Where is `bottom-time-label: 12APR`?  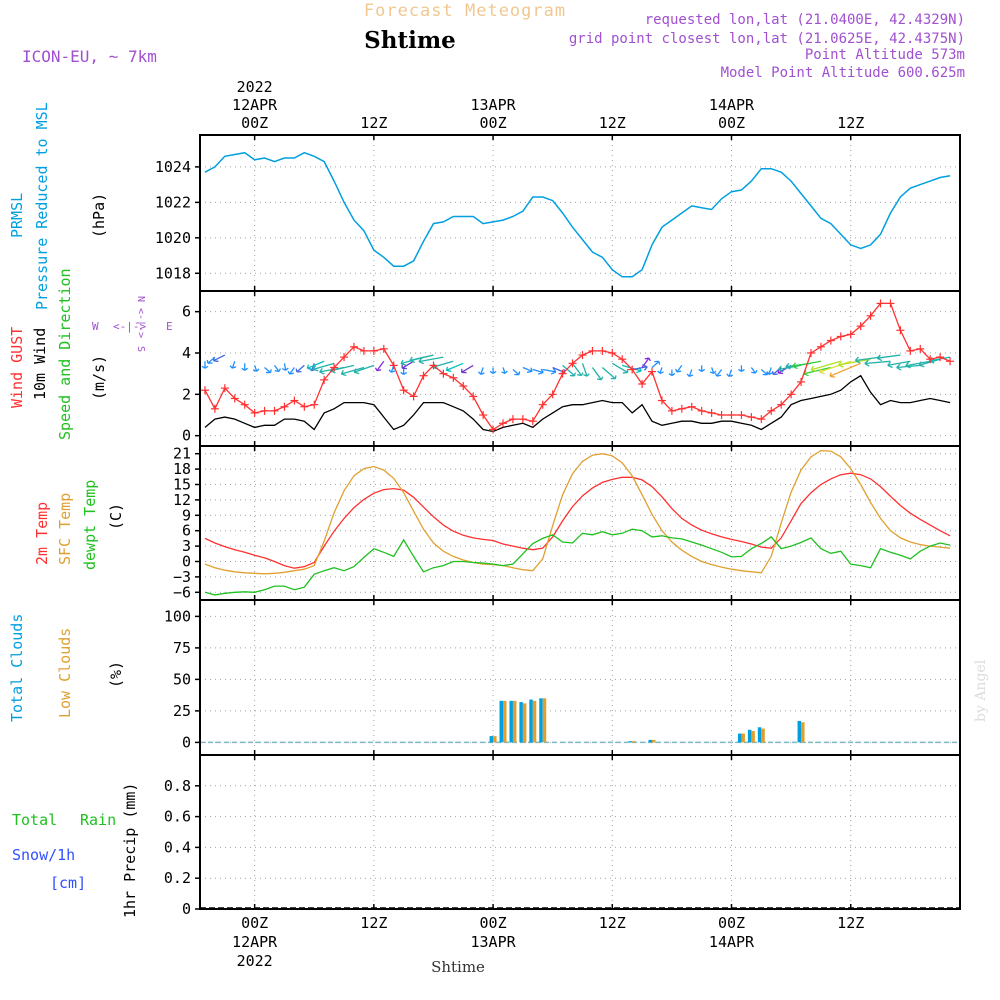
bottom-time-label: 12APR is located at coordinates (255, 942).